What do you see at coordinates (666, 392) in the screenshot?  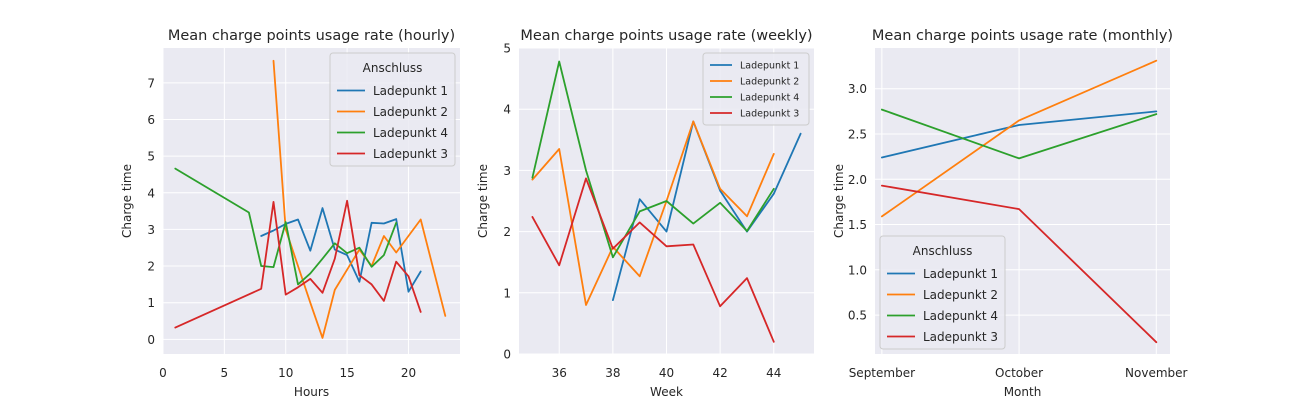 I see `x-axis-label: Week` at bounding box center [666, 392].